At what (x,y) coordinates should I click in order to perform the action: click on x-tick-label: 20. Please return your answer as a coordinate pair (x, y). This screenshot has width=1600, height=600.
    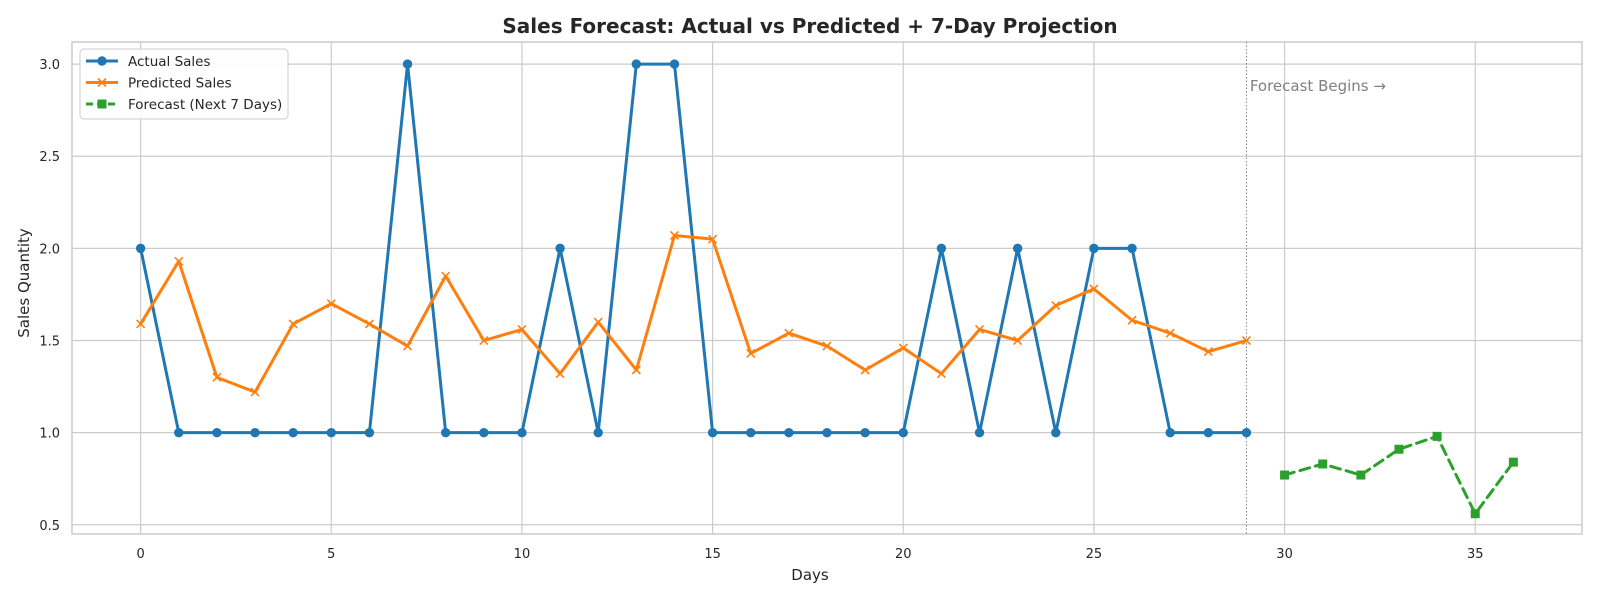
    Looking at the image, I should click on (903, 554).